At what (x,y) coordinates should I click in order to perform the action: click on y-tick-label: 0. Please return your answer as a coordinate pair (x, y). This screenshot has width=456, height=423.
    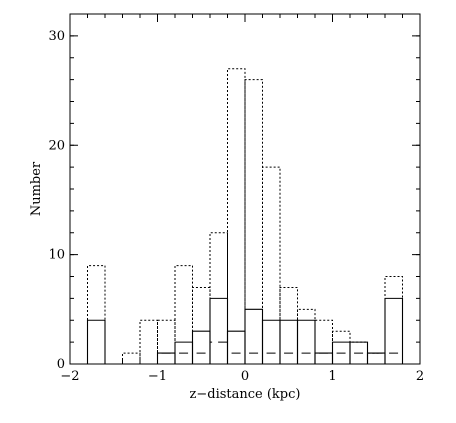
    Looking at the image, I should click on (61, 364).